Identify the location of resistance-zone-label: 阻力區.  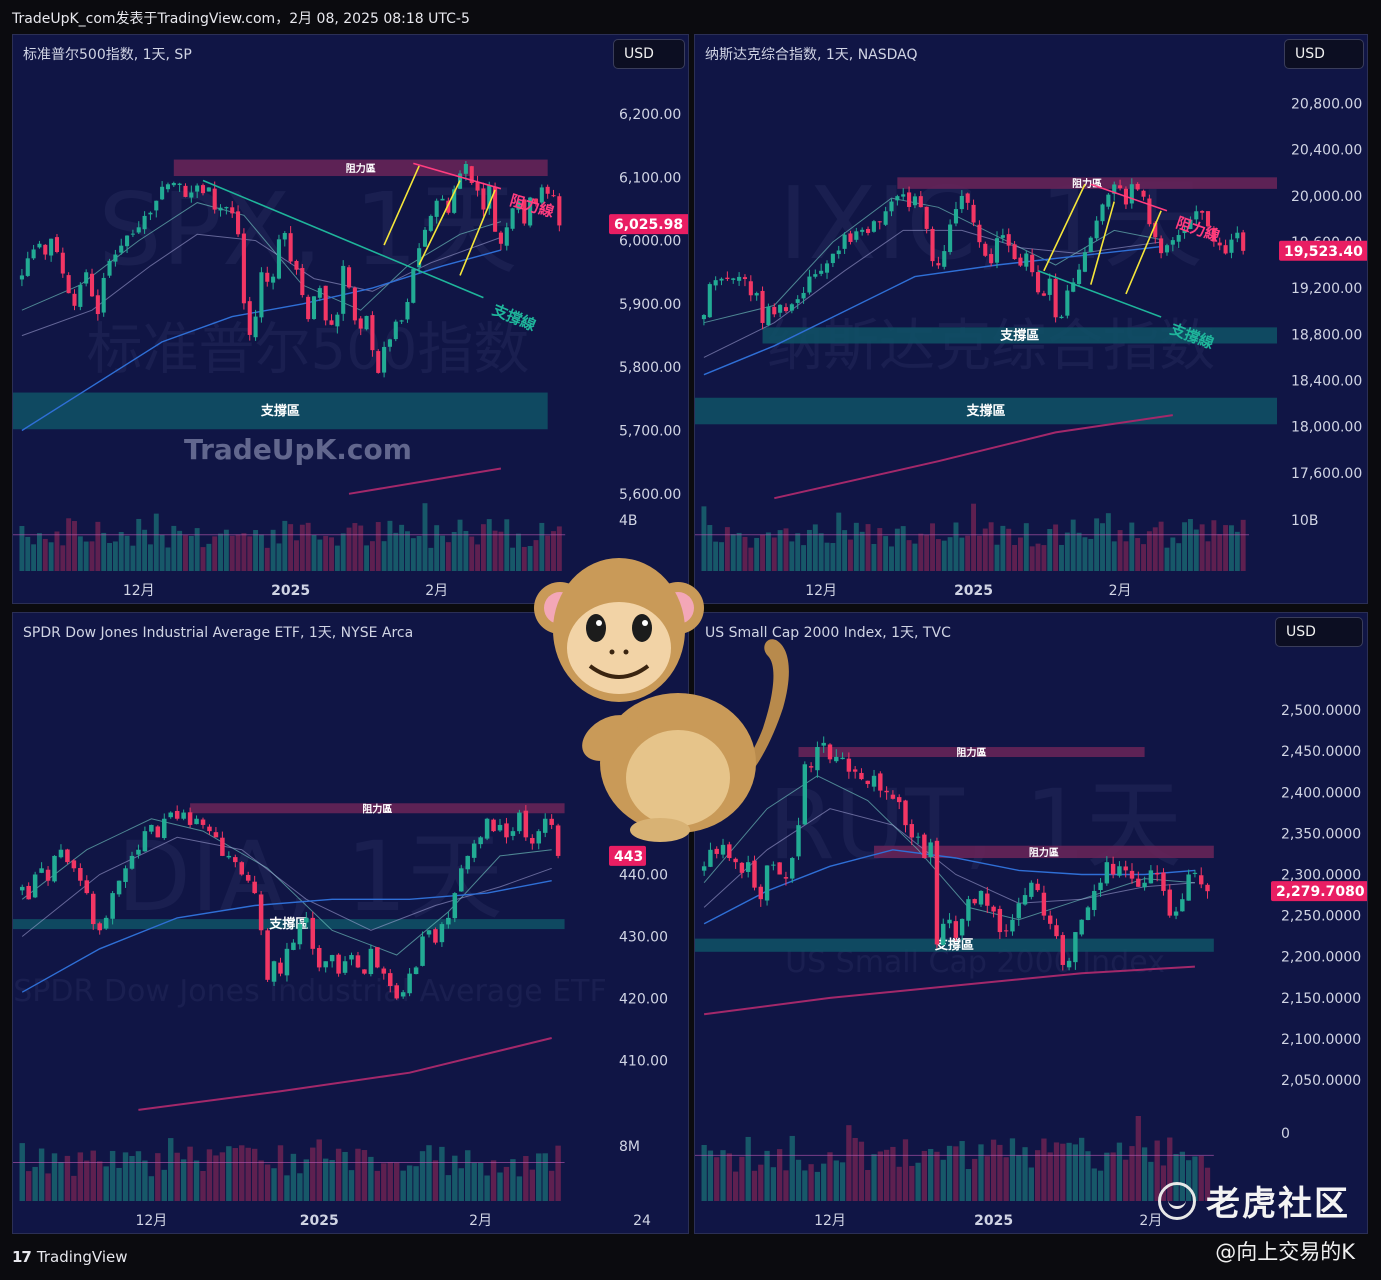
(361, 168).